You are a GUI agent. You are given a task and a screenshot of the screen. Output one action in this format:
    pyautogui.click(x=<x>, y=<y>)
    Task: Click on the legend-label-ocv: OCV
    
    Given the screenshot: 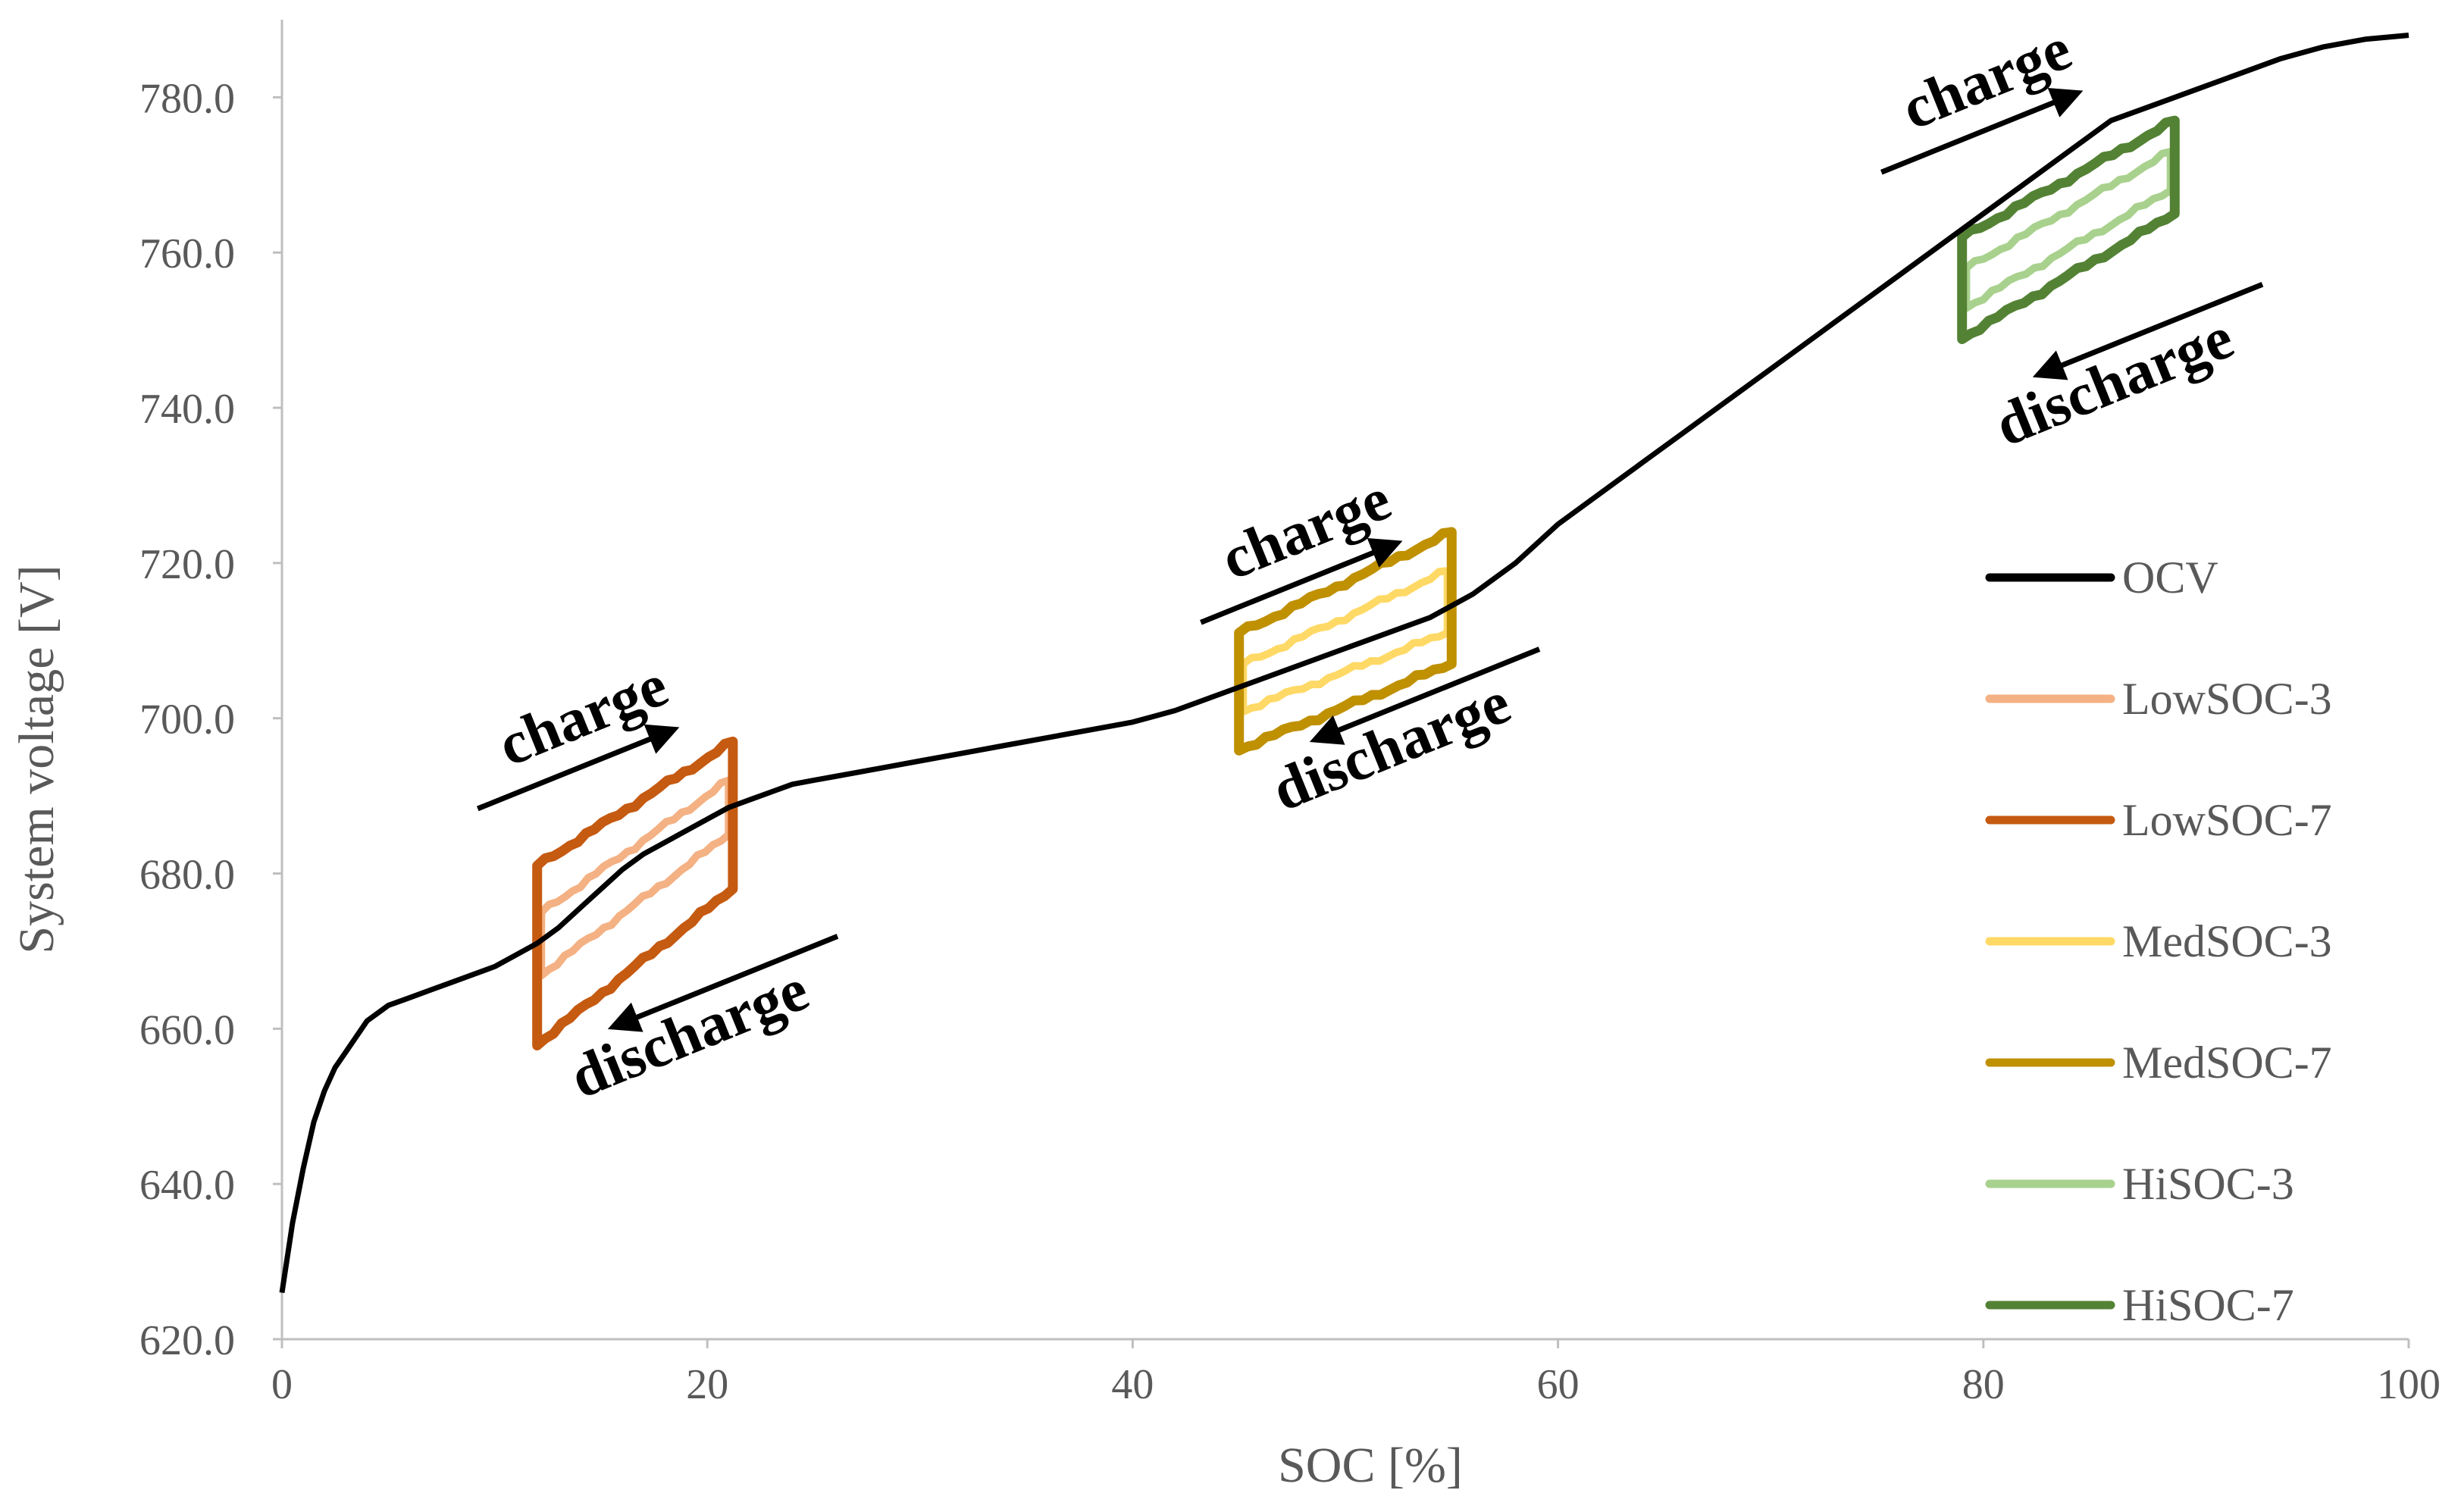 What is the action you would take?
    pyautogui.click(x=2170, y=578)
    